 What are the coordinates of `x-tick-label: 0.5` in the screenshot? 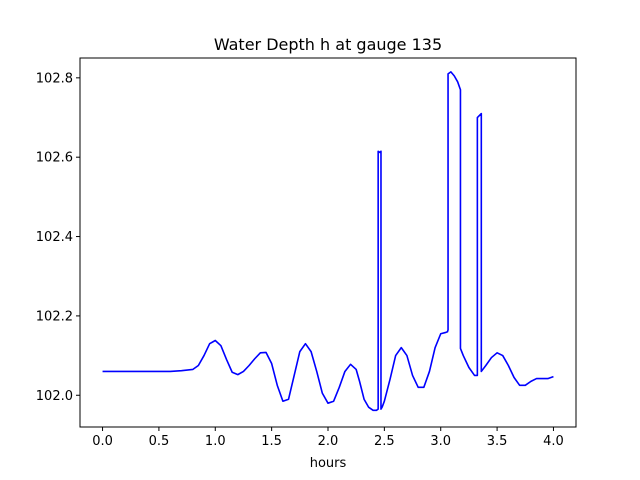 It's located at (159, 441).